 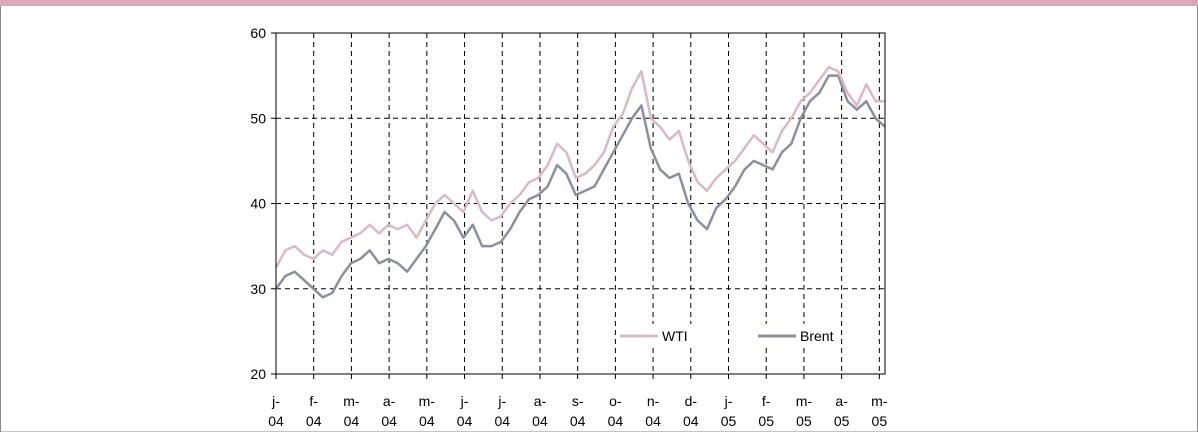 I want to click on x-tick-label: o-, so click(x=615, y=401).